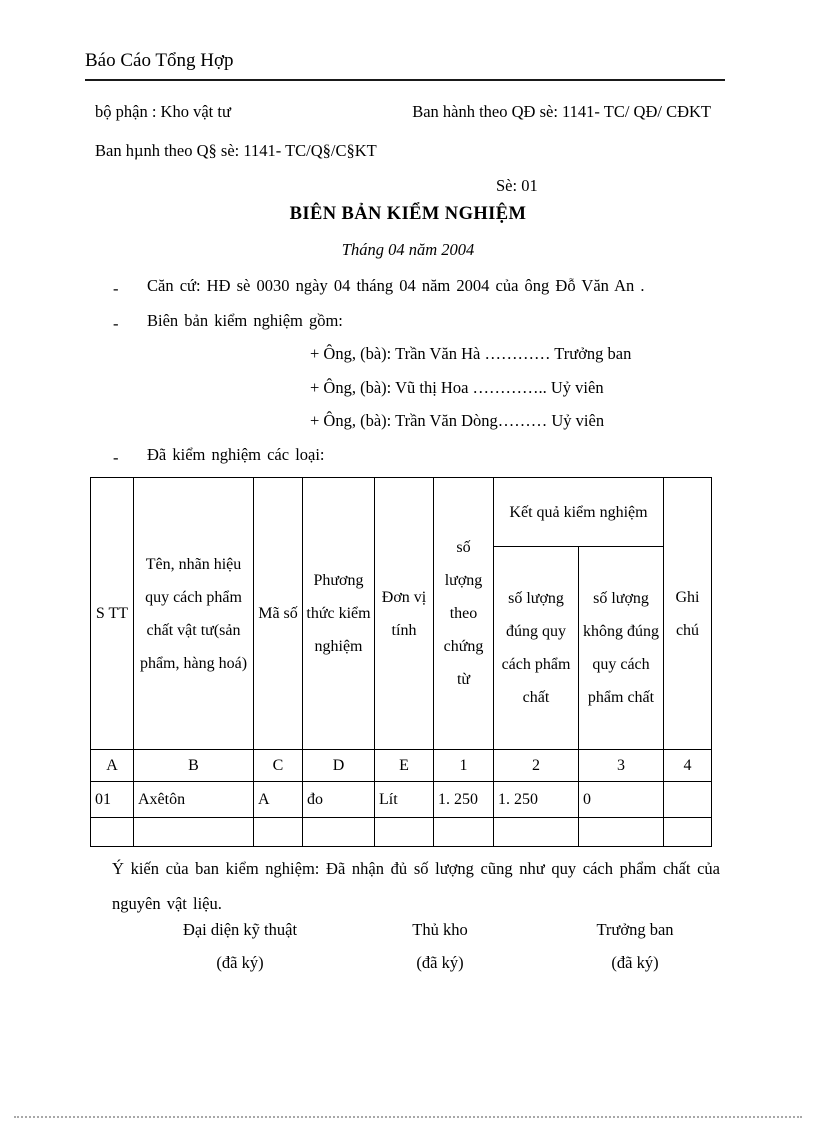 Image resolution: width=816 pixels, height=1123 pixels. Describe the element at coordinates (578, 512) in the screenshot. I see `col-header-result-group: Kết quả kiểm nghiệm` at that location.